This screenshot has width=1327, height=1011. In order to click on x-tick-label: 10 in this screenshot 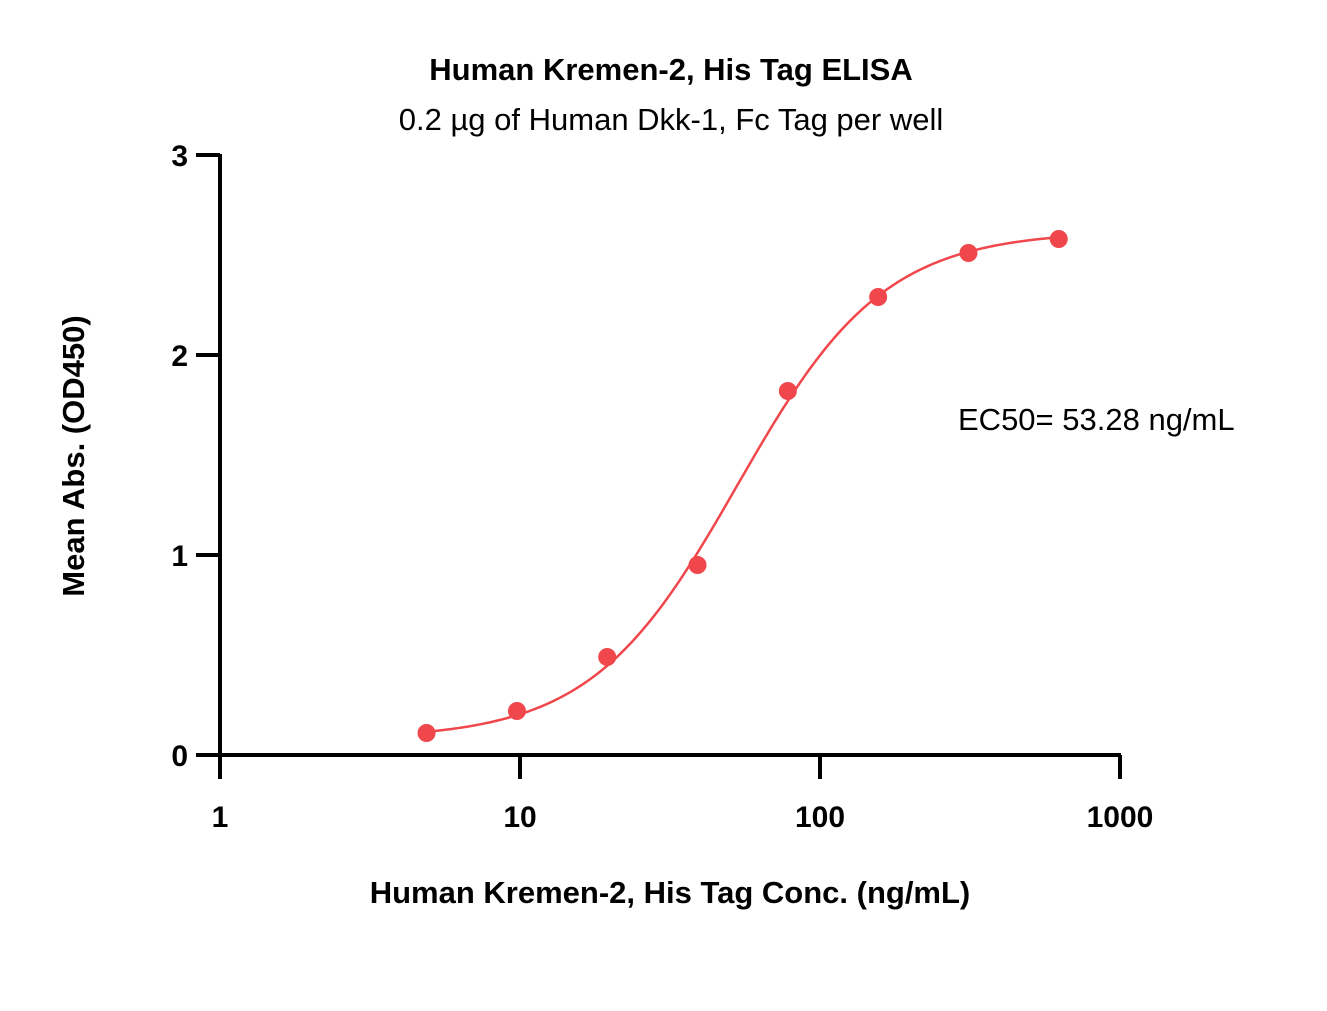, I will do `click(519, 817)`.